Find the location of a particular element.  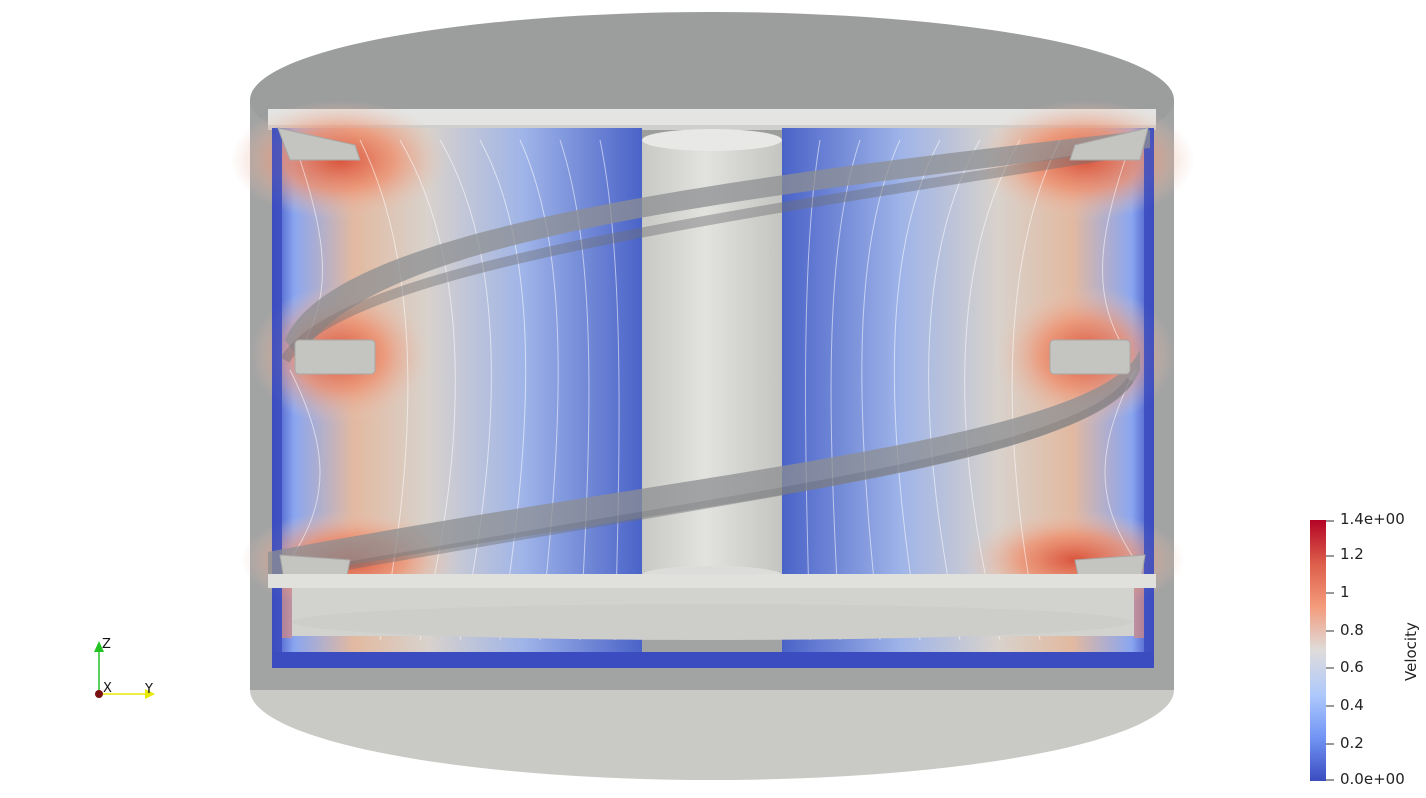

axis-x-label: X is located at coordinates (107, 688).